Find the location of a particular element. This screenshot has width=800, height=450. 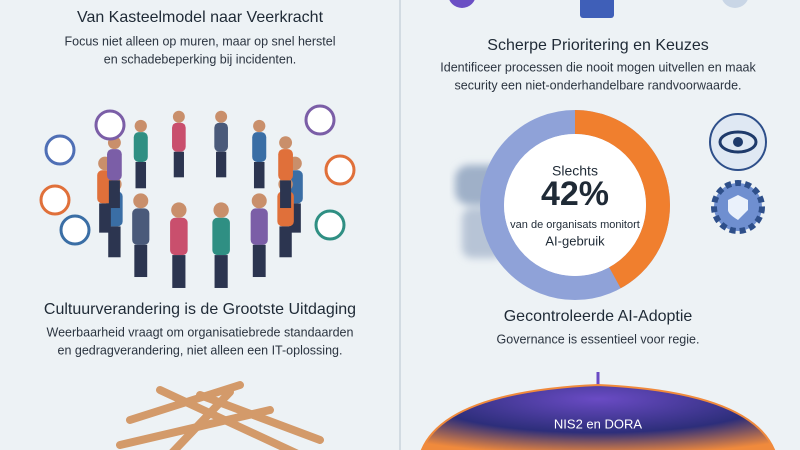

shield is located at coordinates (738, 207).